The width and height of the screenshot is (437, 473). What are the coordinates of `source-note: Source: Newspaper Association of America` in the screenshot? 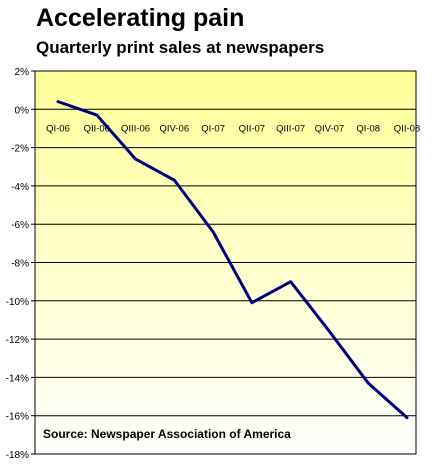 It's located at (167, 434).